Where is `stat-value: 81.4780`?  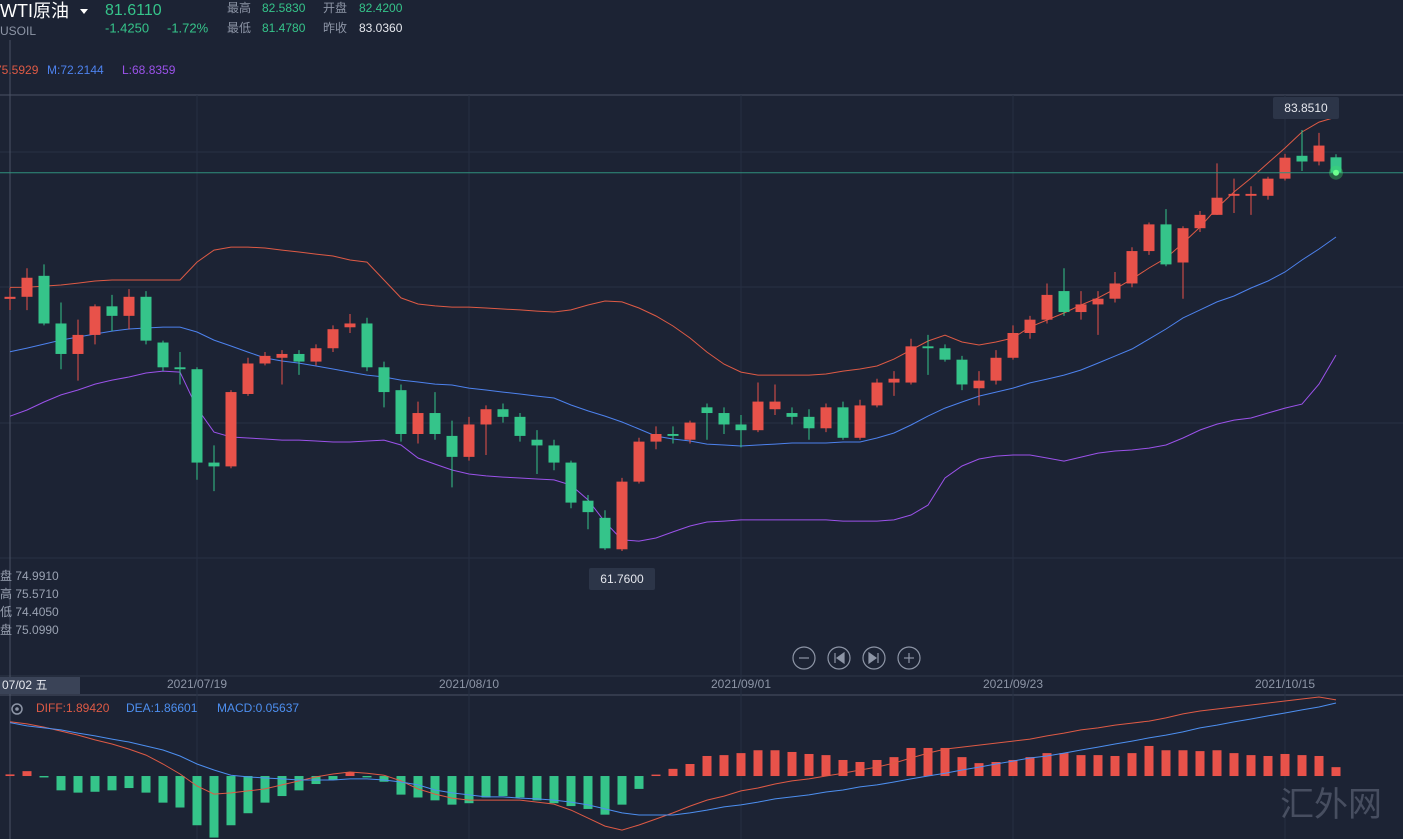
stat-value: 81.4780 is located at coordinates (284, 28).